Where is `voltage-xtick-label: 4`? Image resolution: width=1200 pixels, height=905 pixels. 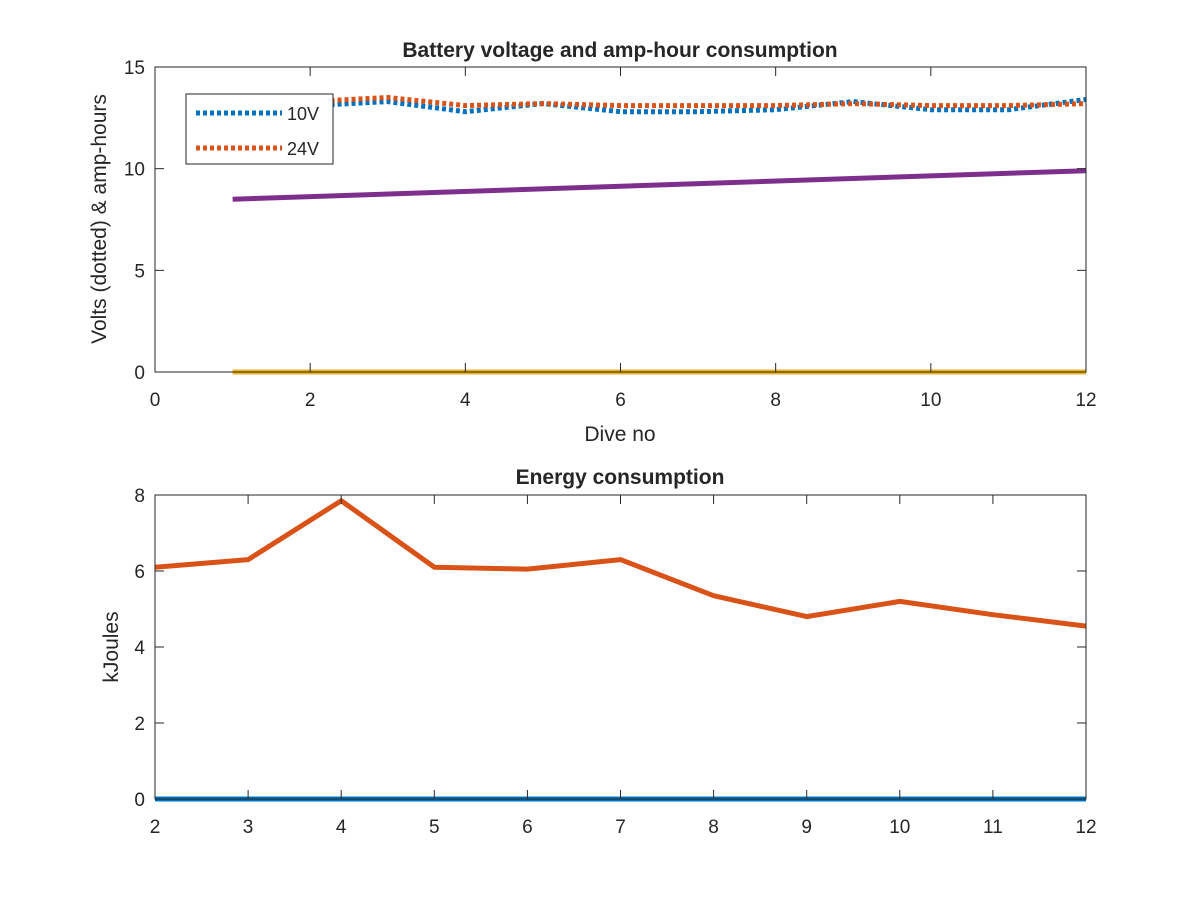 voltage-xtick-label: 4 is located at coordinates (465, 400).